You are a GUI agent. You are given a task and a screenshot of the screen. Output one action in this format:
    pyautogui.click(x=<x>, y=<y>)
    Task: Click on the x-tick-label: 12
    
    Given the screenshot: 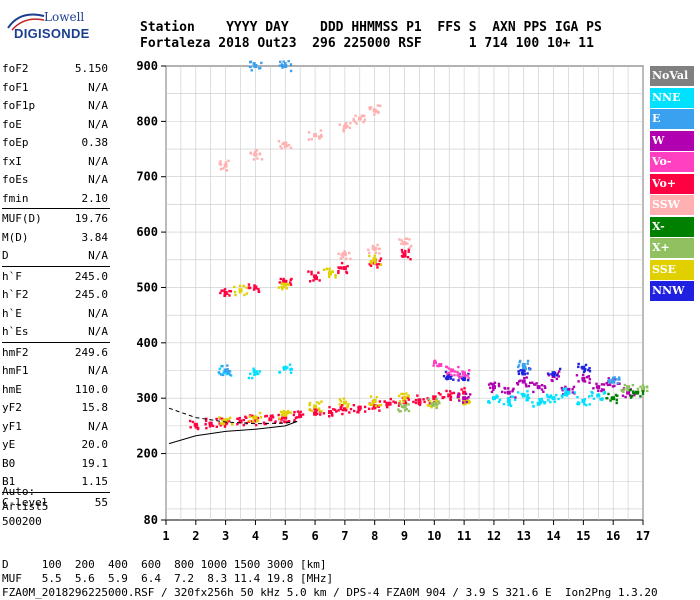 What is the action you would take?
    pyautogui.click(x=494, y=536)
    